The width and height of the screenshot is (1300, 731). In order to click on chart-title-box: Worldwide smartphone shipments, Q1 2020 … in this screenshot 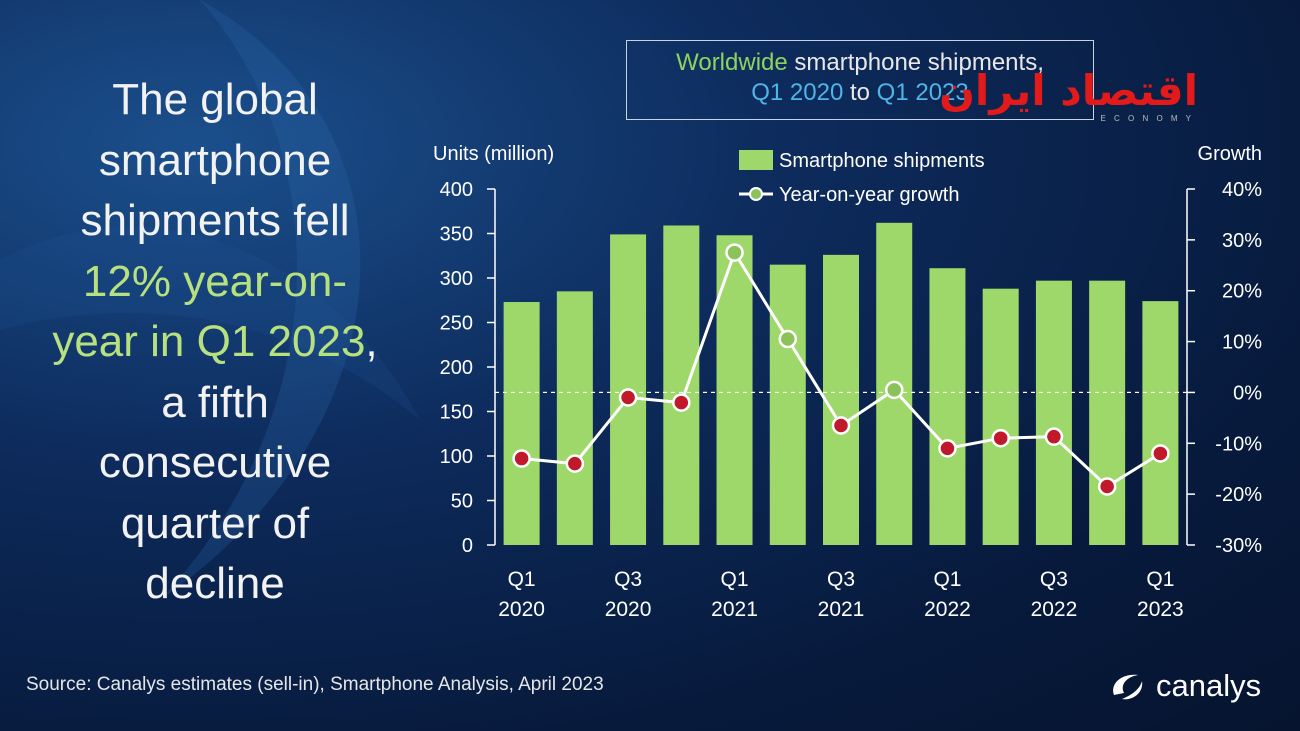, I will do `click(860, 80)`.